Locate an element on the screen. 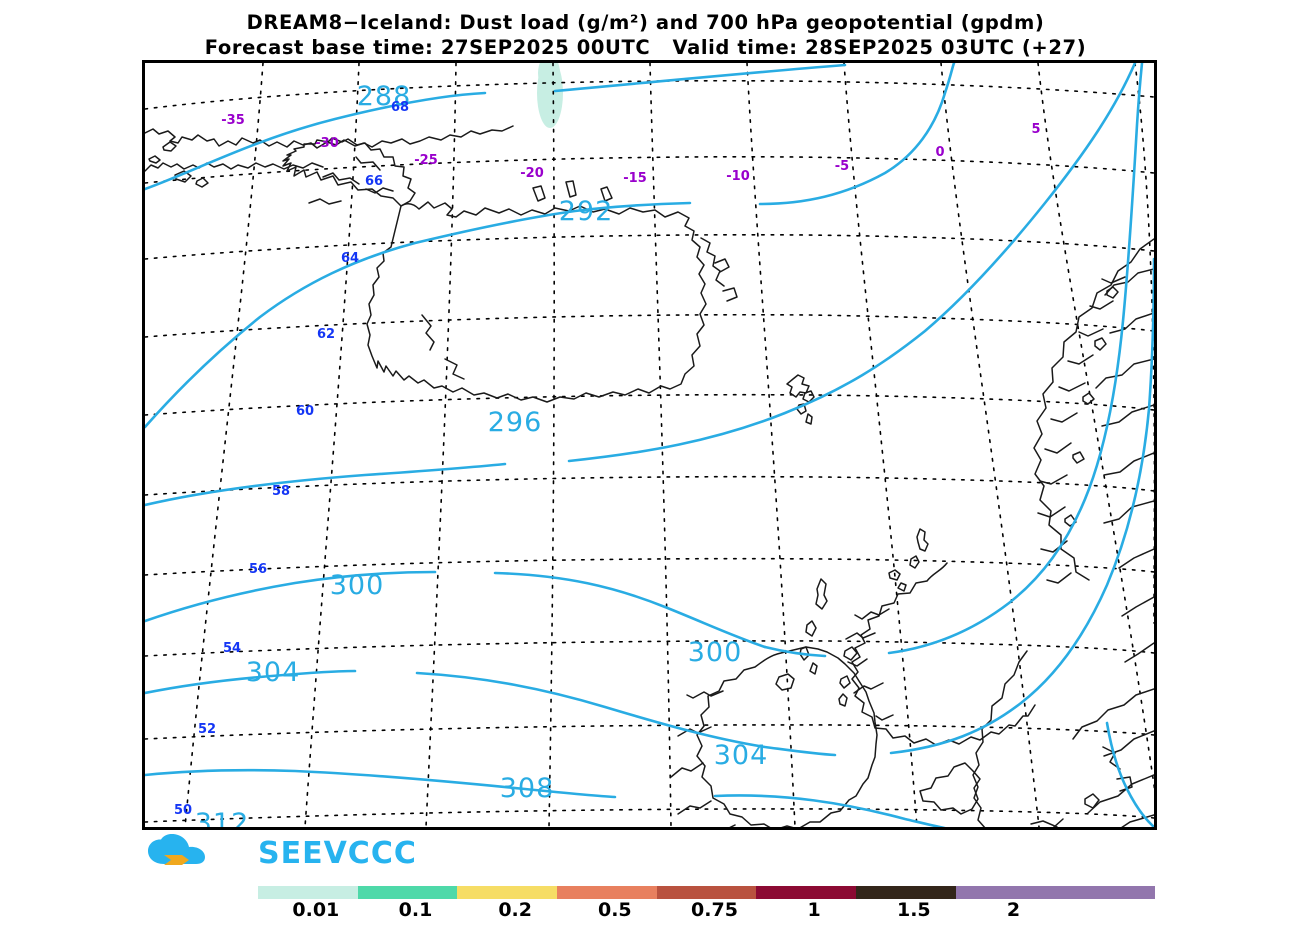 The height and width of the screenshot is (925, 1291). cloud-icon is located at coordinates (176, 849).